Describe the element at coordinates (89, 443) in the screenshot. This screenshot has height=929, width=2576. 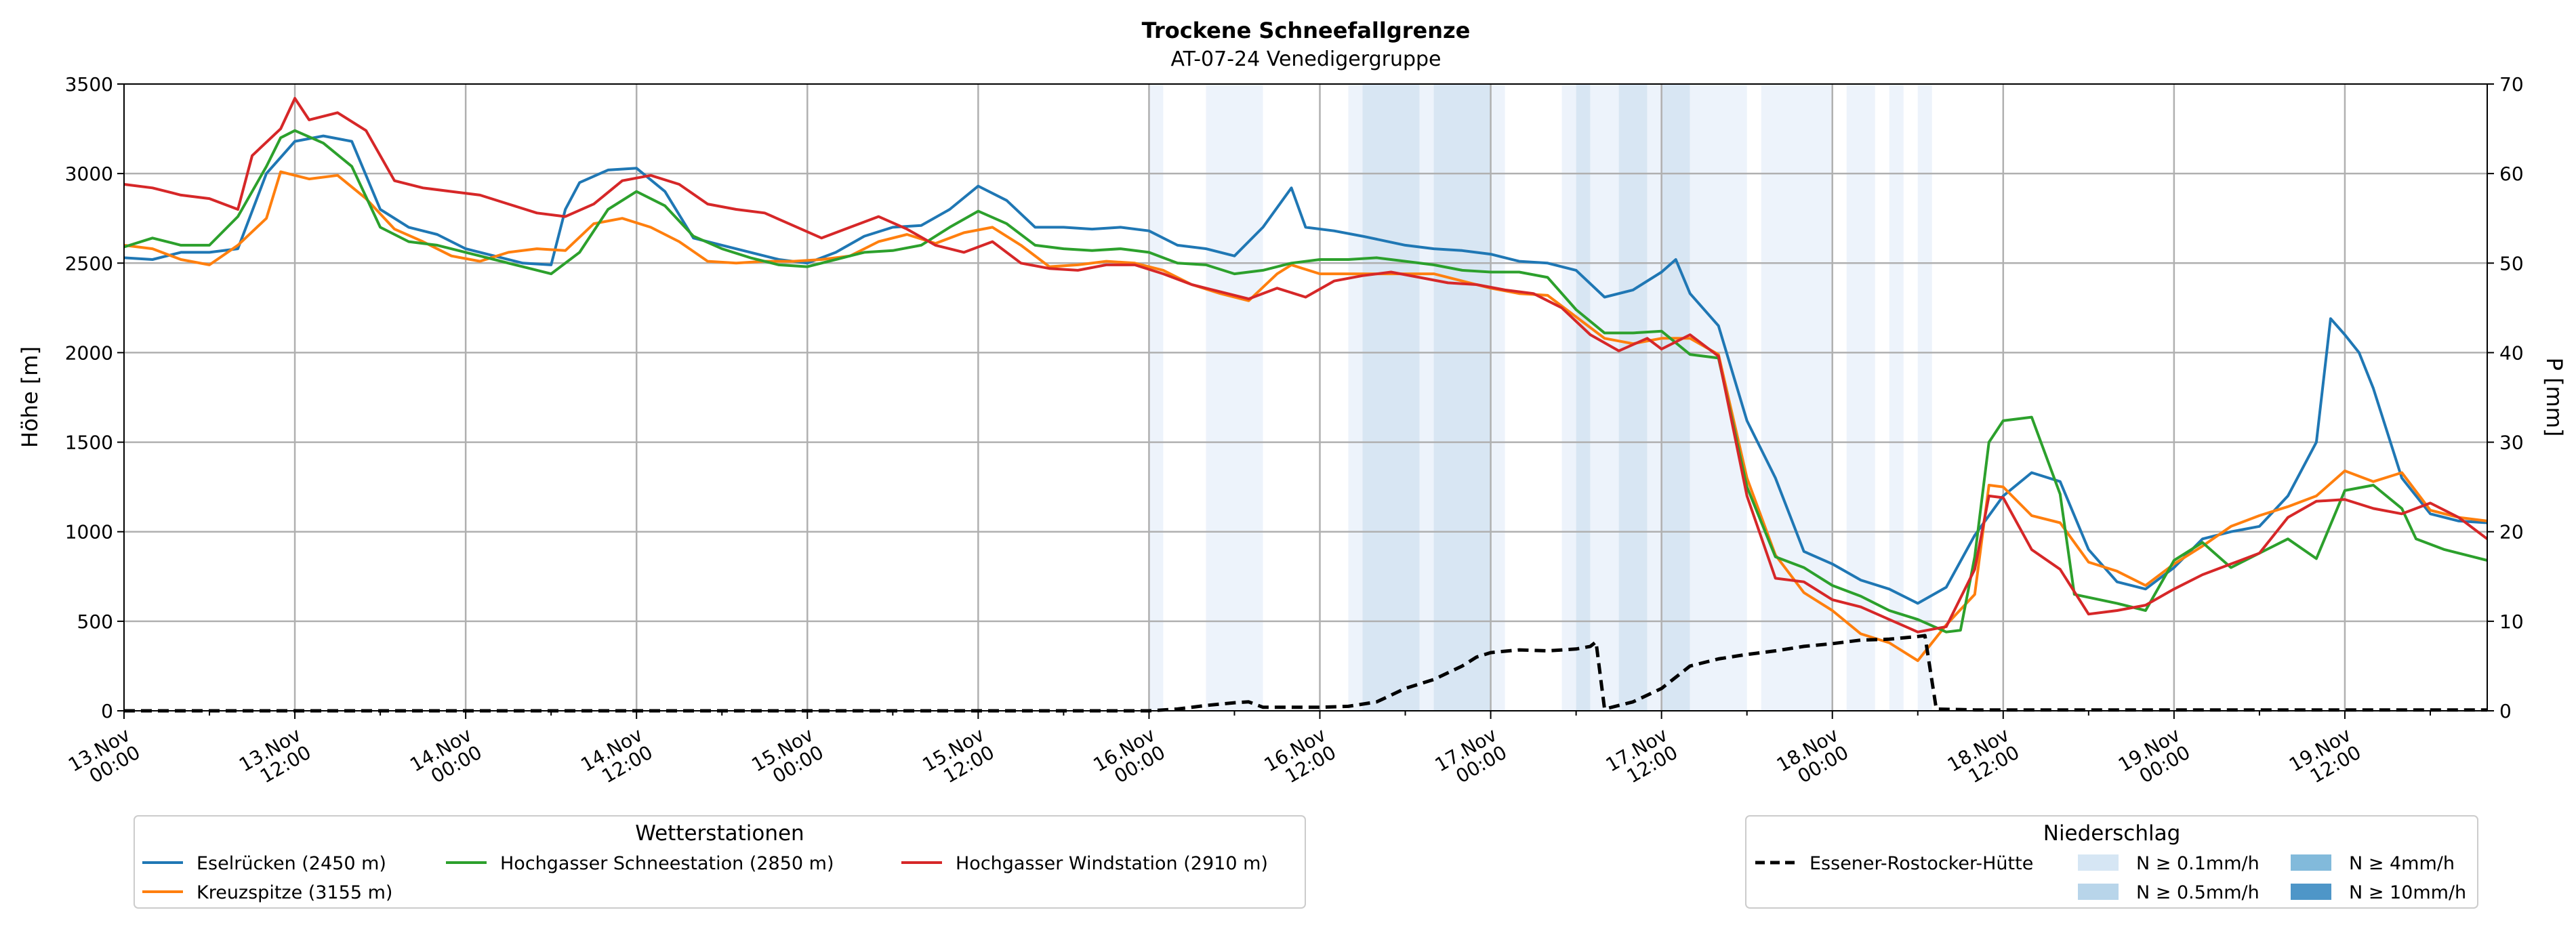
I see `y-tick-label-left-1500: 1500` at that location.